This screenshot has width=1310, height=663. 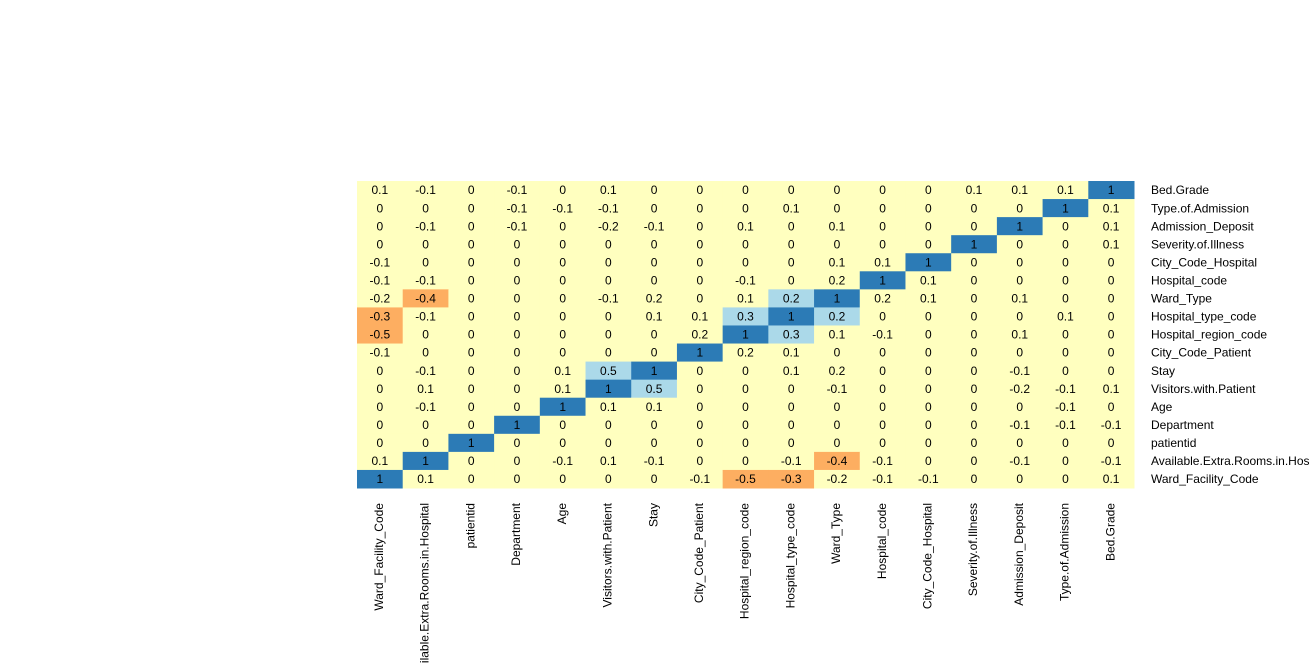 What do you see at coordinates (745, 317) in the screenshot?
I see `cell-label: 0.3` at bounding box center [745, 317].